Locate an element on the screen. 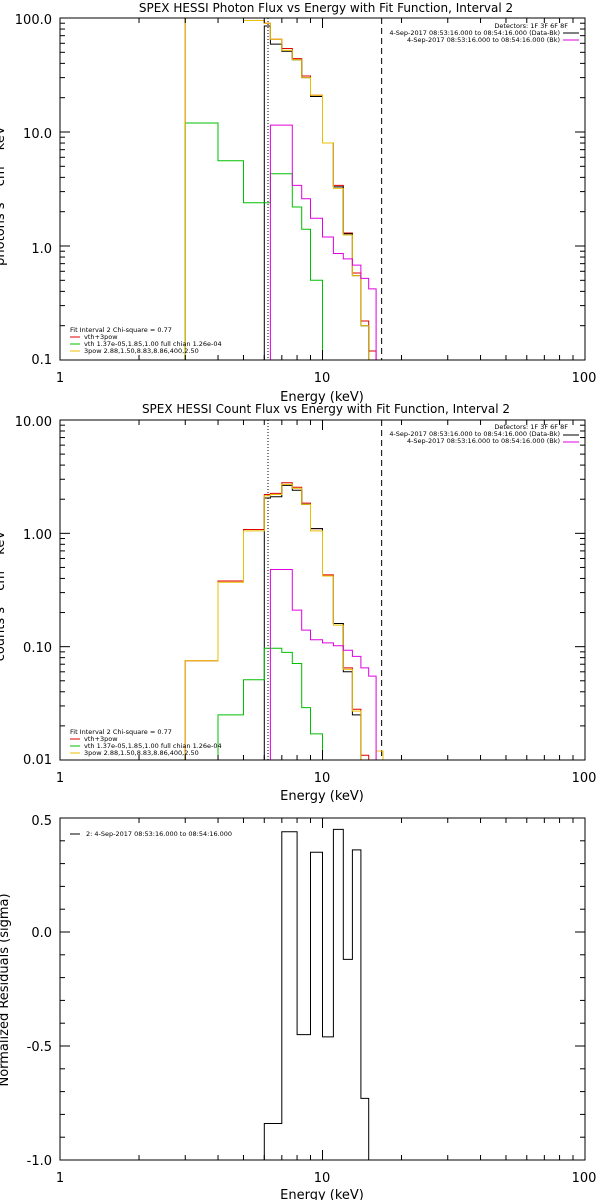  photon-flux-plot-area is located at coordinates (290, 189).